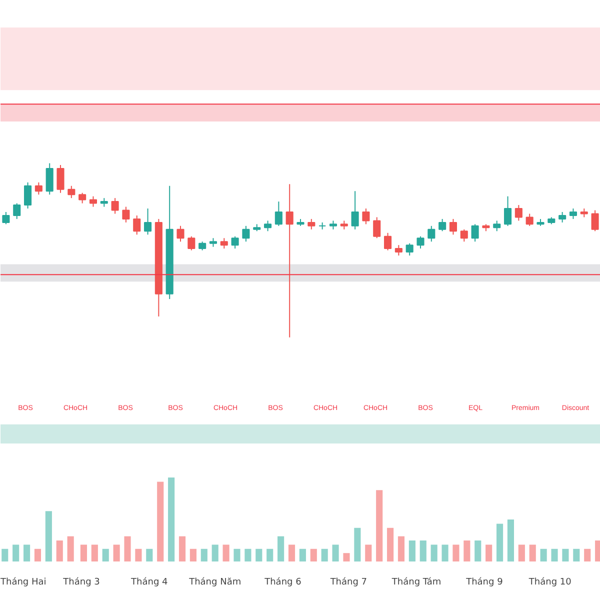 The image size is (600, 600). What do you see at coordinates (348, 582) in the screenshot?
I see `x-tick-label: Tháng 7` at bounding box center [348, 582].